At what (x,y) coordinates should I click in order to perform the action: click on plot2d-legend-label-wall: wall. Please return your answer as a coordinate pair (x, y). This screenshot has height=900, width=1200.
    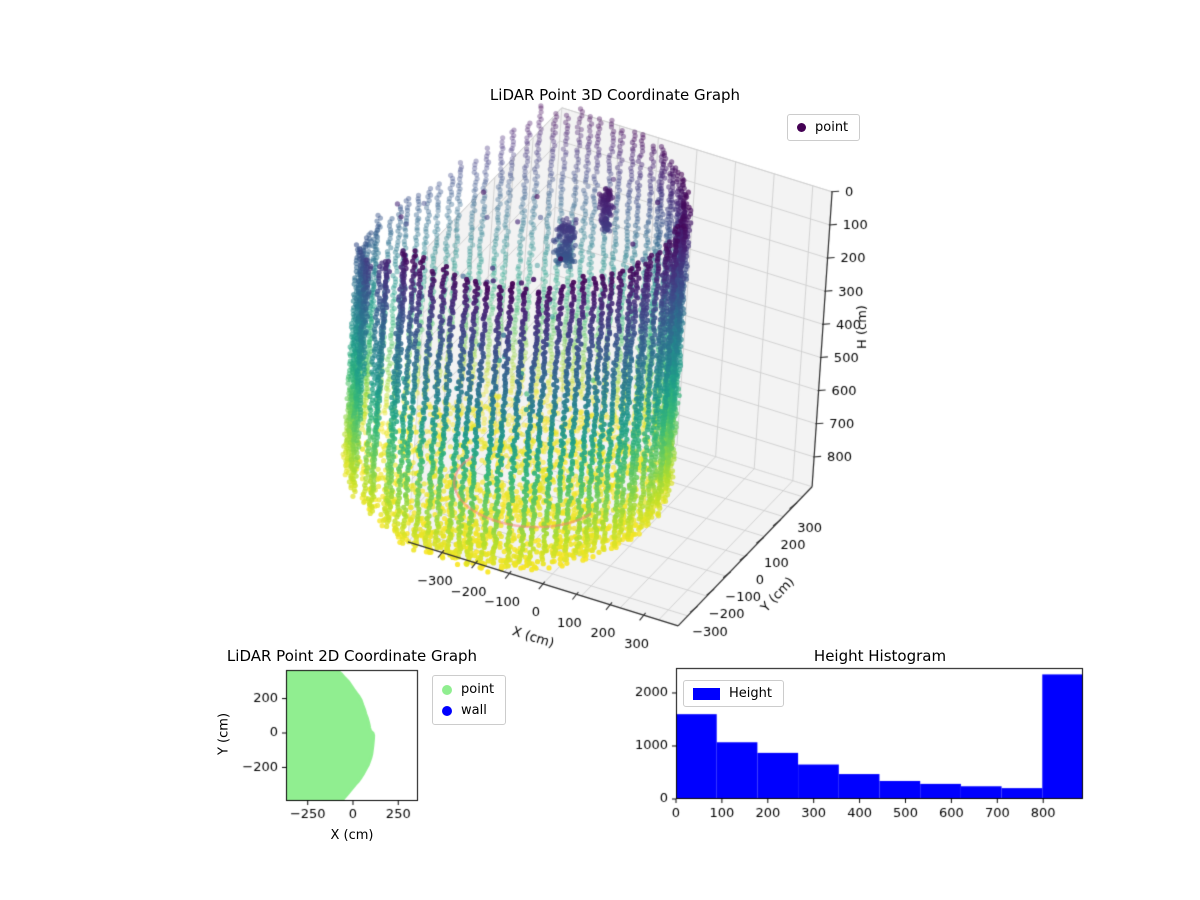
    Looking at the image, I should click on (474, 710).